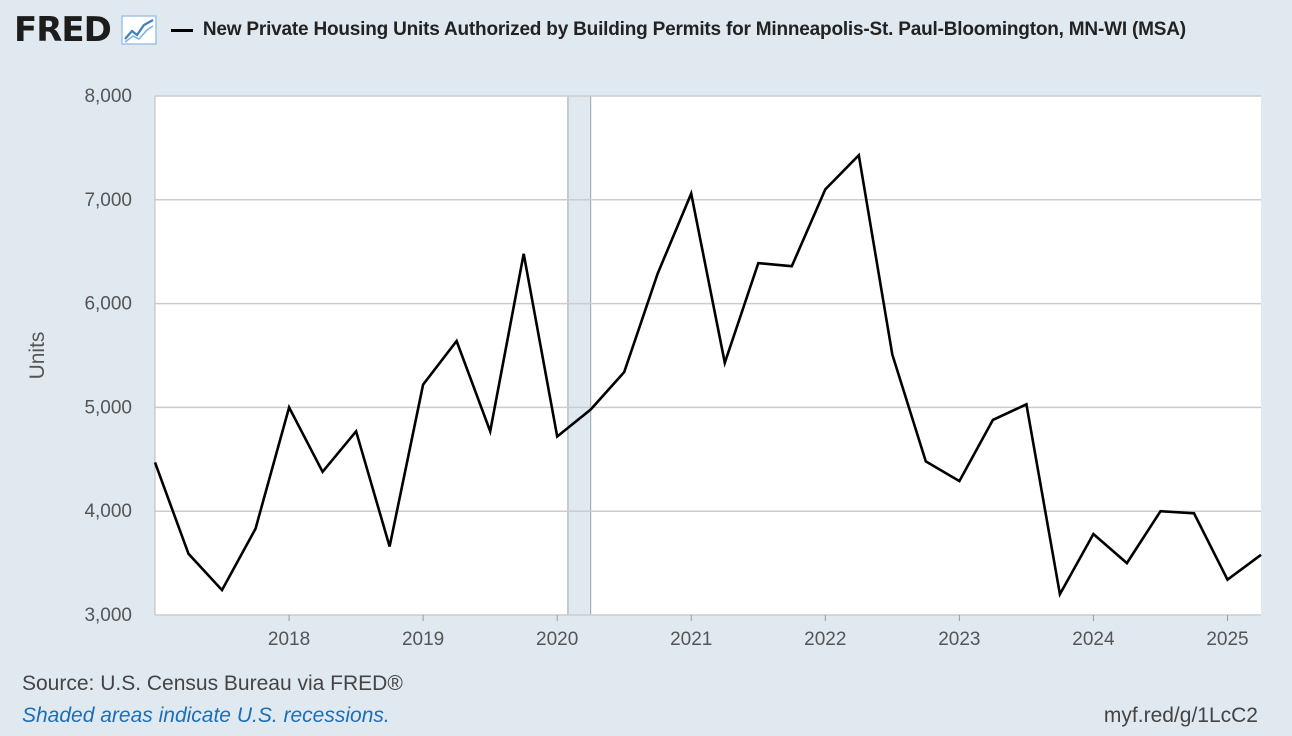 The width and height of the screenshot is (1292, 736). I want to click on x-tick-label: 2019, so click(423, 639).